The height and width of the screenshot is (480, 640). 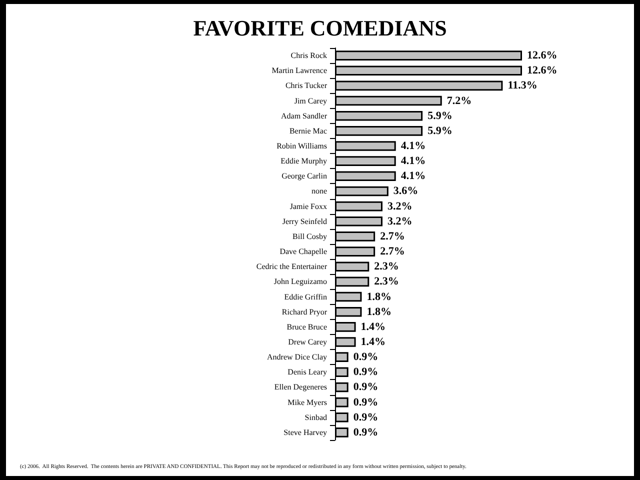 What do you see at coordinates (523, 86) in the screenshot?
I see `data-label: 11.3%` at bounding box center [523, 86].